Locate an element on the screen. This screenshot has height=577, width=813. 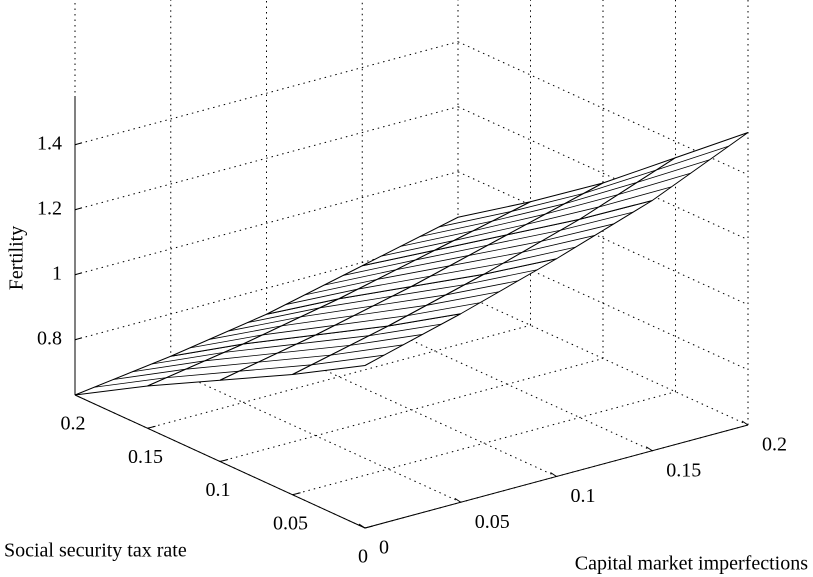
z-tick-label: 1.4 is located at coordinates (49, 143).